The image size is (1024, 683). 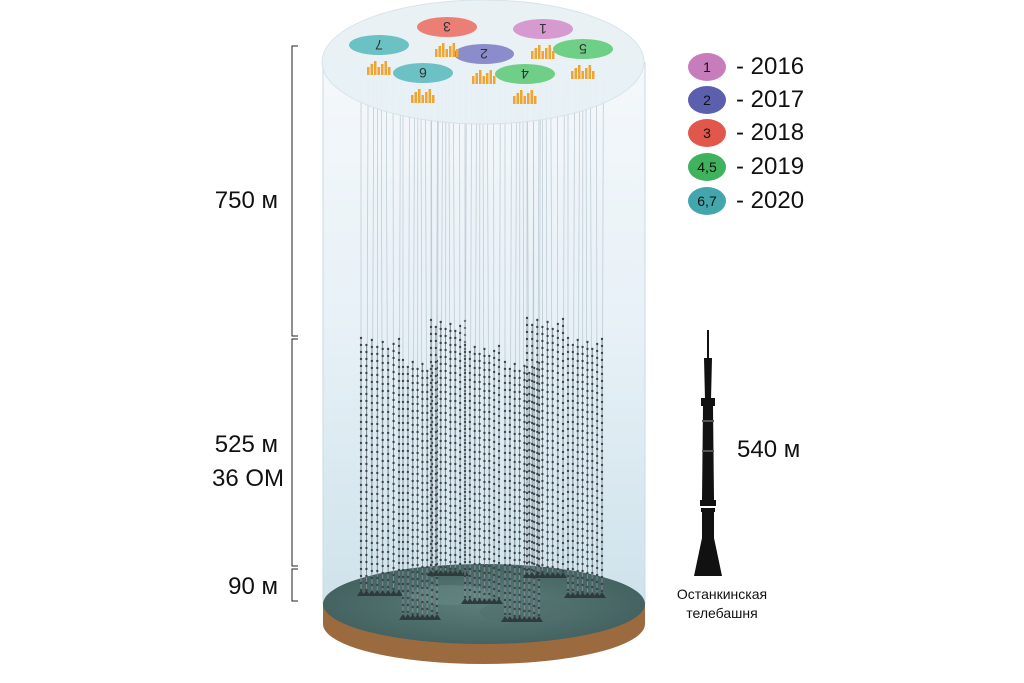 What do you see at coordinates (707, 67) in the screenshot?
I see `legend-swatch: 1` at bounding box center [707, 67].